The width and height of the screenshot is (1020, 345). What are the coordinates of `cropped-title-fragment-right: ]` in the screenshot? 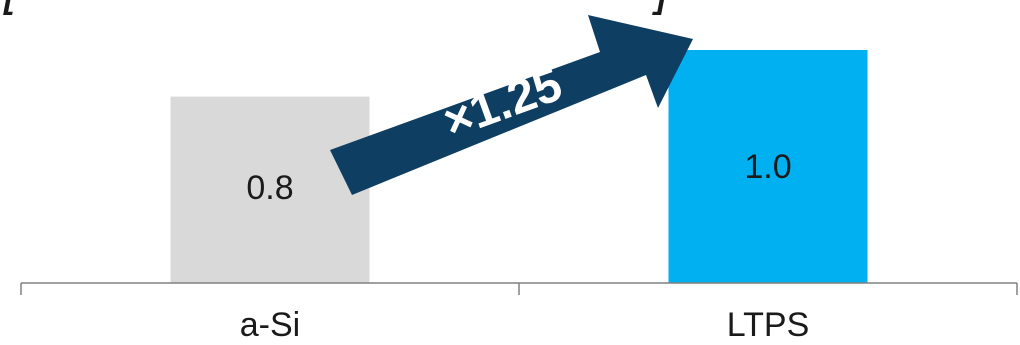 It's located at (660, 8).